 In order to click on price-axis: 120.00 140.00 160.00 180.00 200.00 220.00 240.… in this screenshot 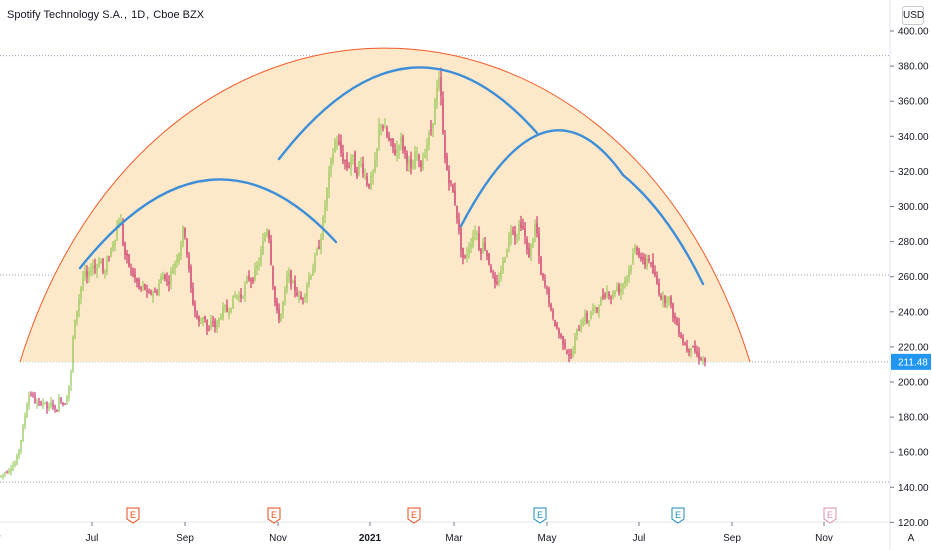, I will do `click(909, 275)`.